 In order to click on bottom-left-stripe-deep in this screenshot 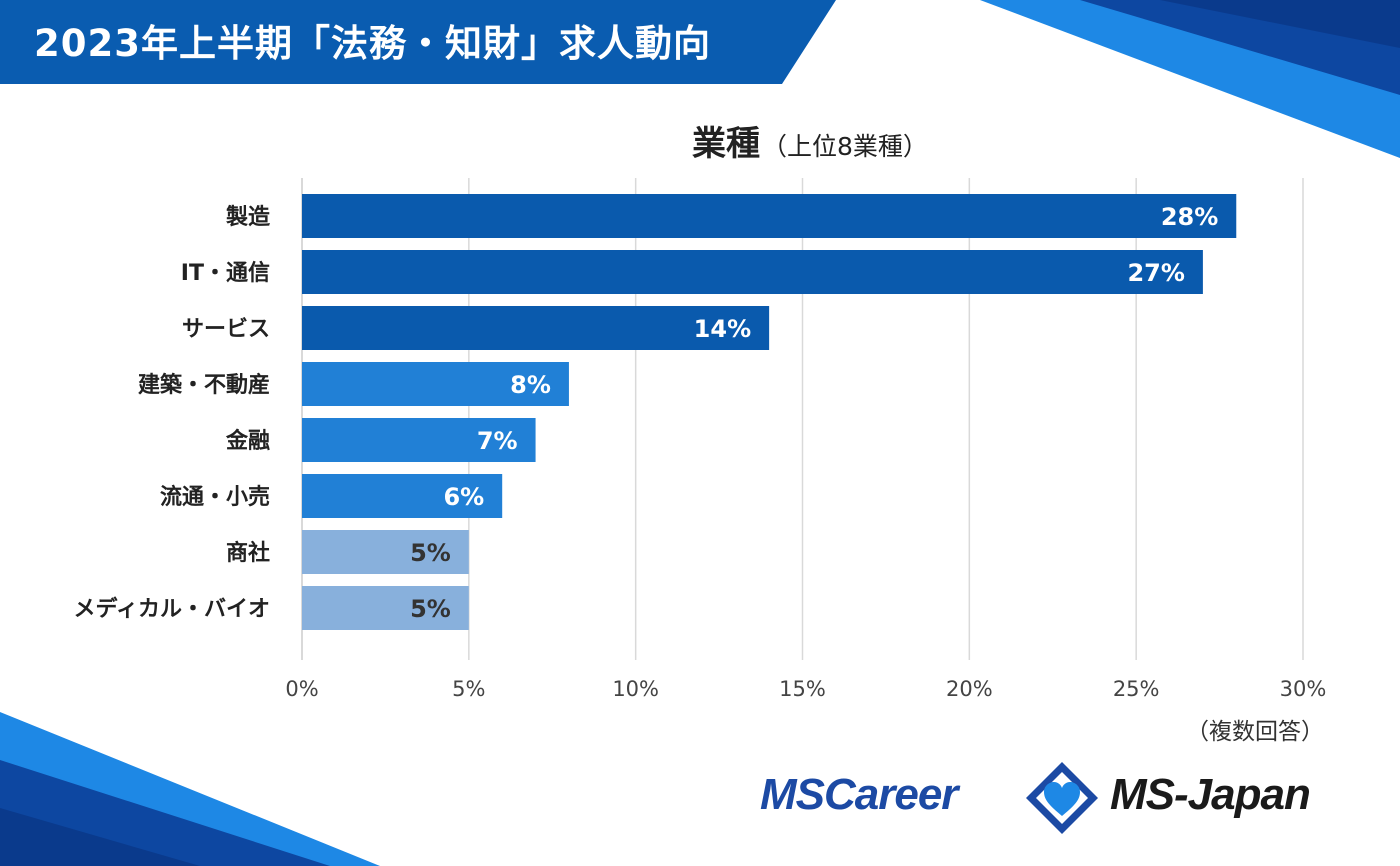, I will do `click(100, 837)`.